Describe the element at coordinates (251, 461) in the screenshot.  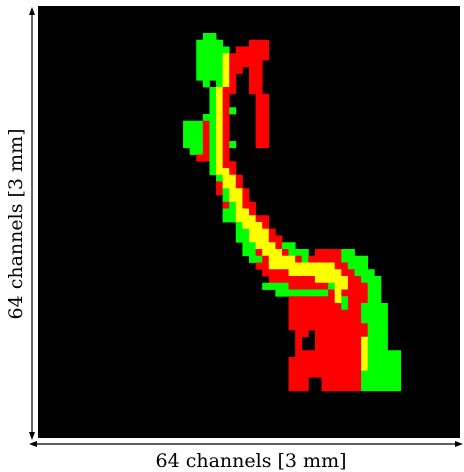
I see `x-axis-label: 64 channels [3 mm]` at that location.